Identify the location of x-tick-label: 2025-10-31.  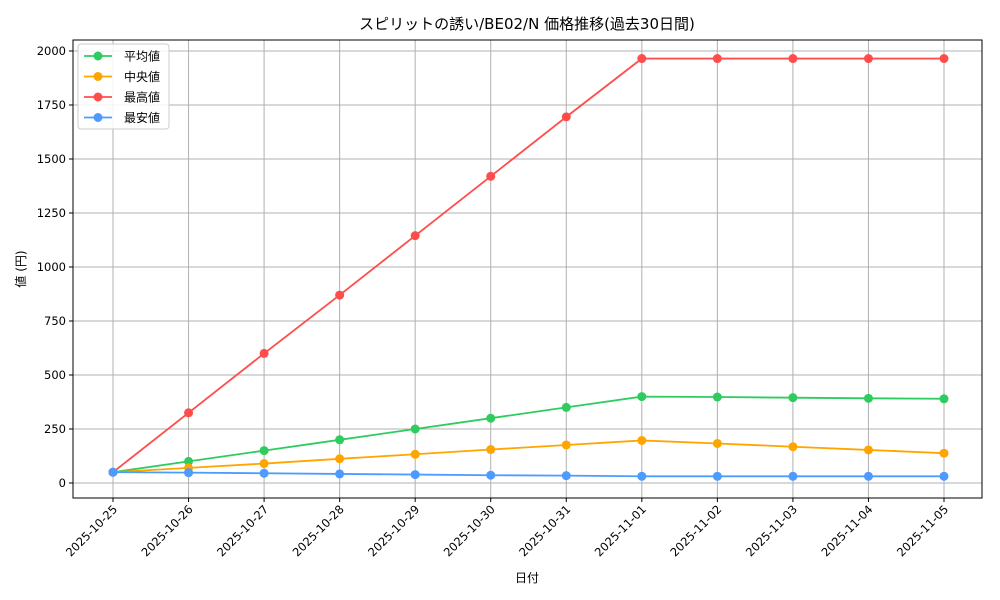
(544, 530).